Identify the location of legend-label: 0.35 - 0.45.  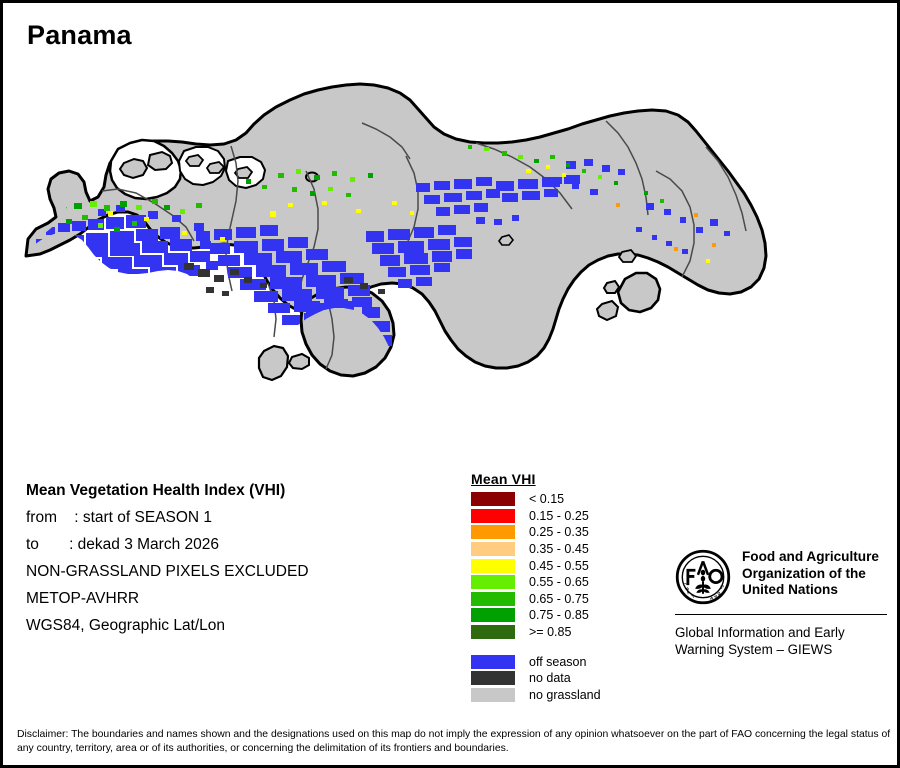
(559, 549).